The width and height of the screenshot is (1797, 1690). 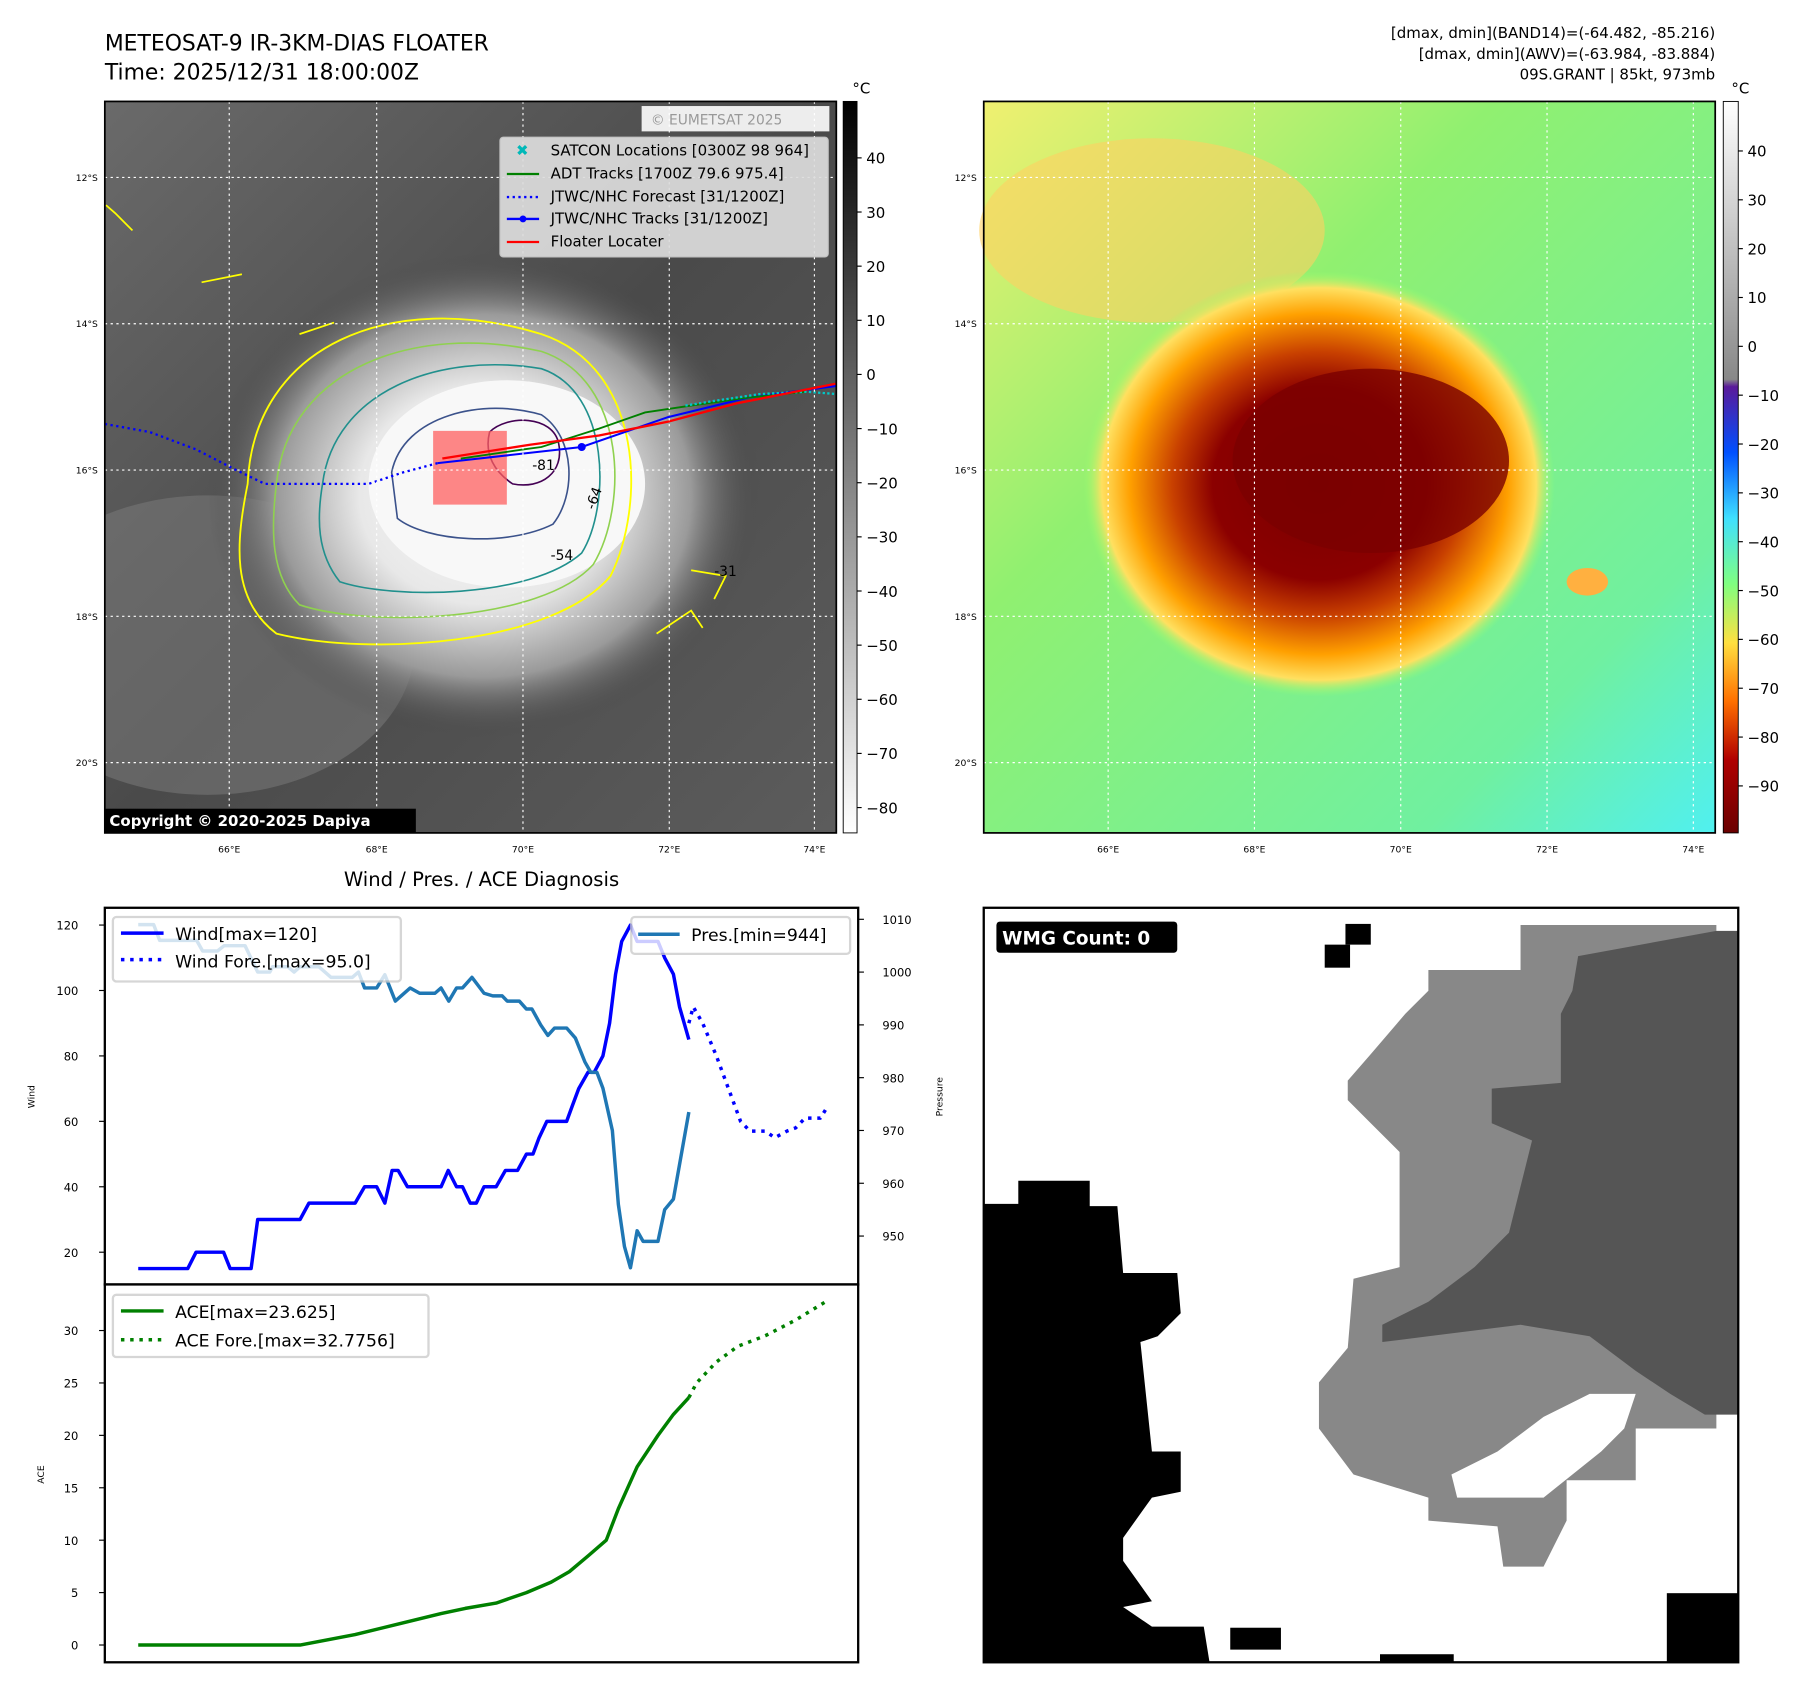 What do you see at coordinates (522, 151) in the screenshot?
I see `satcon-marker-icon: ✖` at bounding box center [522, 151].